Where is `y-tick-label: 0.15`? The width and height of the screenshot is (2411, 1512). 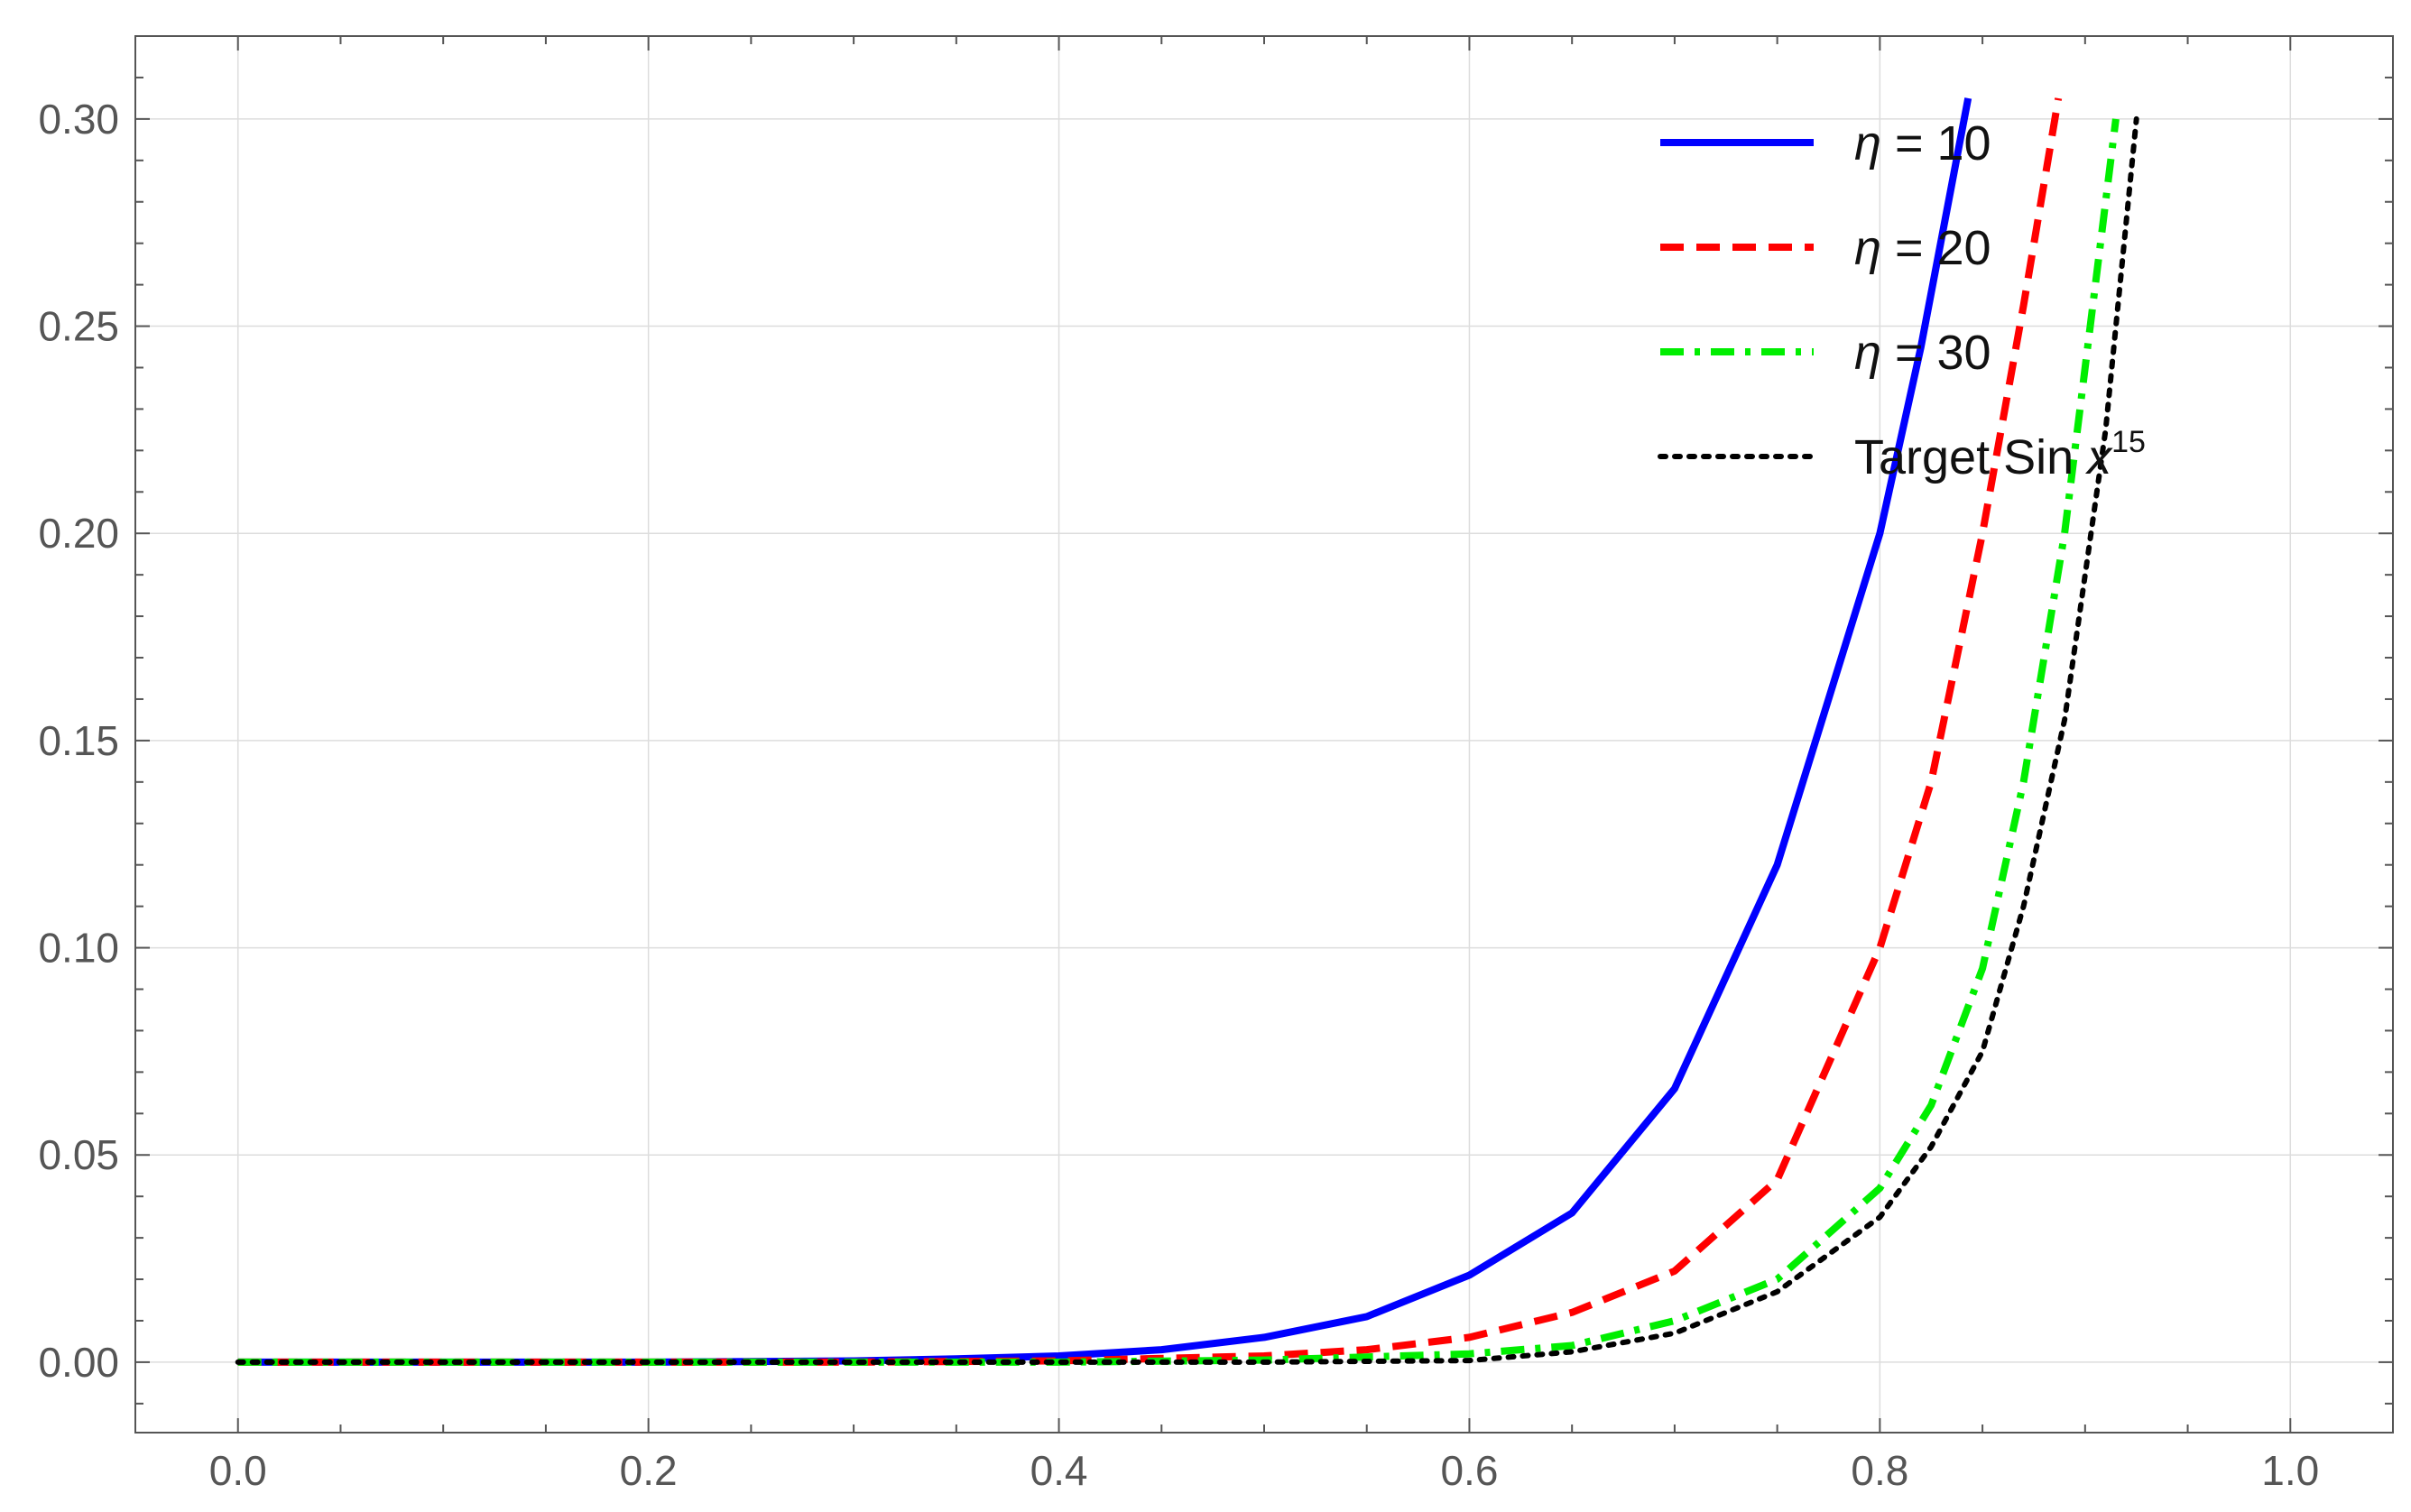
y-tick-label: 0.15 is located at coordinates (78, 740).